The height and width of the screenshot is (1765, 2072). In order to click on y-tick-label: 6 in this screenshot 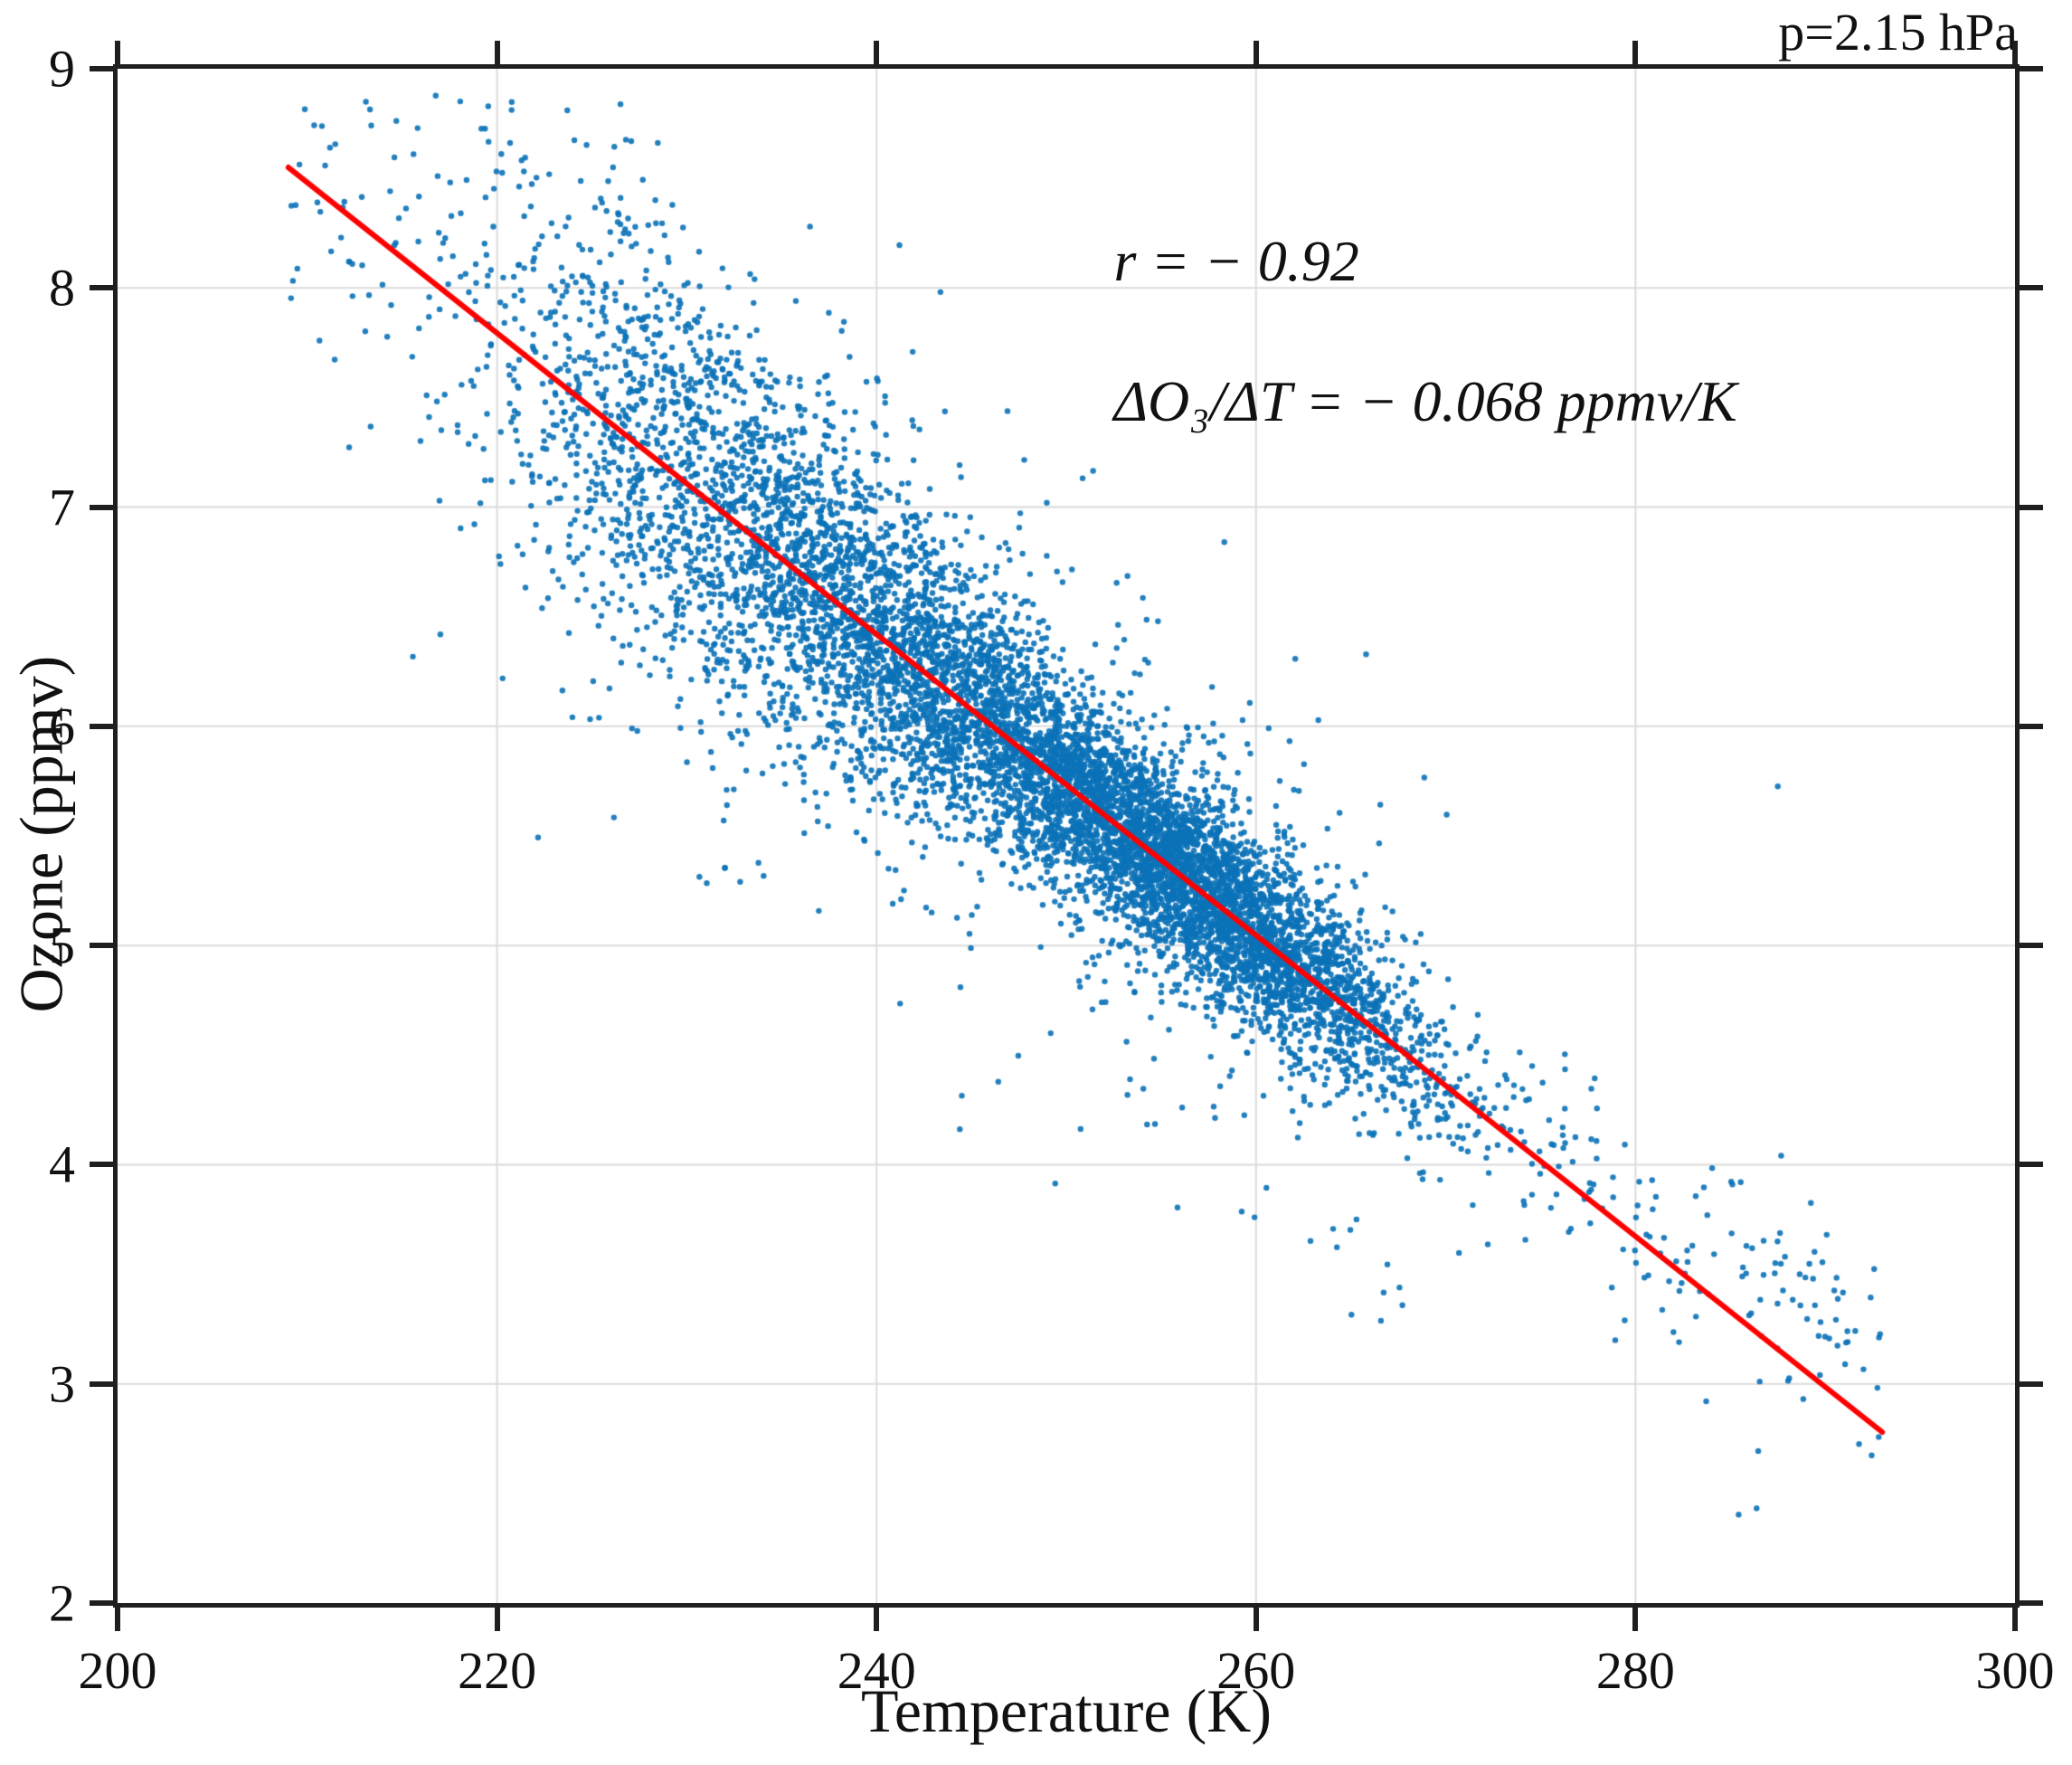, I will do `click(62, 726)`.